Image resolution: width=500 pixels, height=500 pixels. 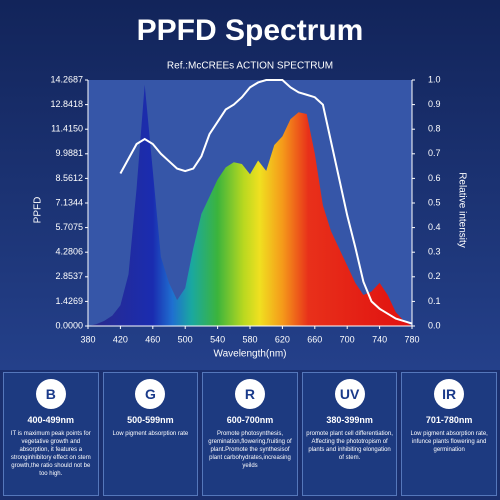 What do you see at coordinates (69, 153) in the screenshot?
I see `y-tick-label: 9.9881` at bounding box center [69, 153].